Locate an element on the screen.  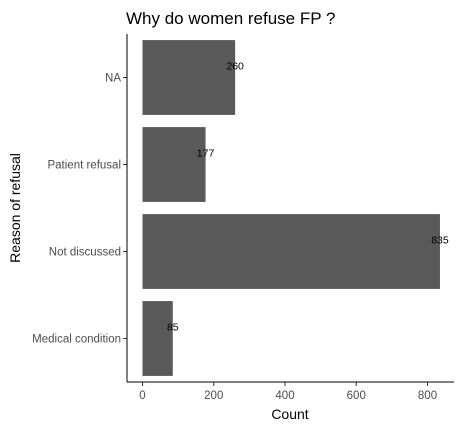
x-tick-label-0: 0 is located at coordinates (142, 396).